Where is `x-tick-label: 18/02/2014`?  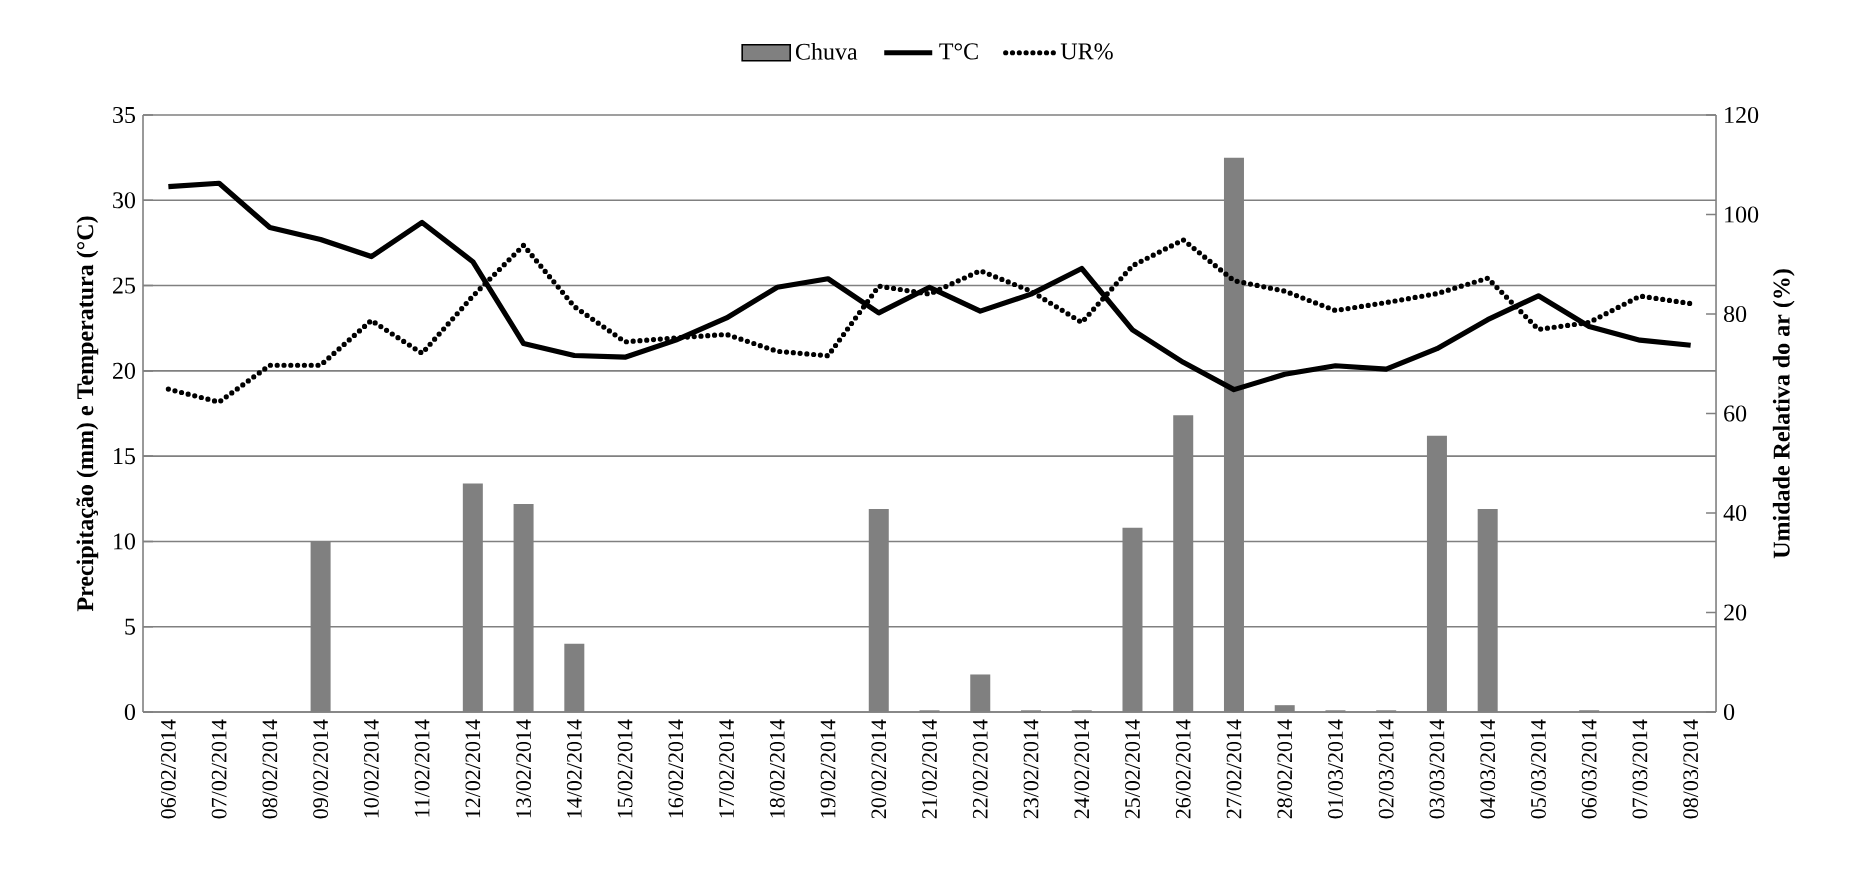 x-tick-label: 18/02/2014 is located at coordinates (777, 768).